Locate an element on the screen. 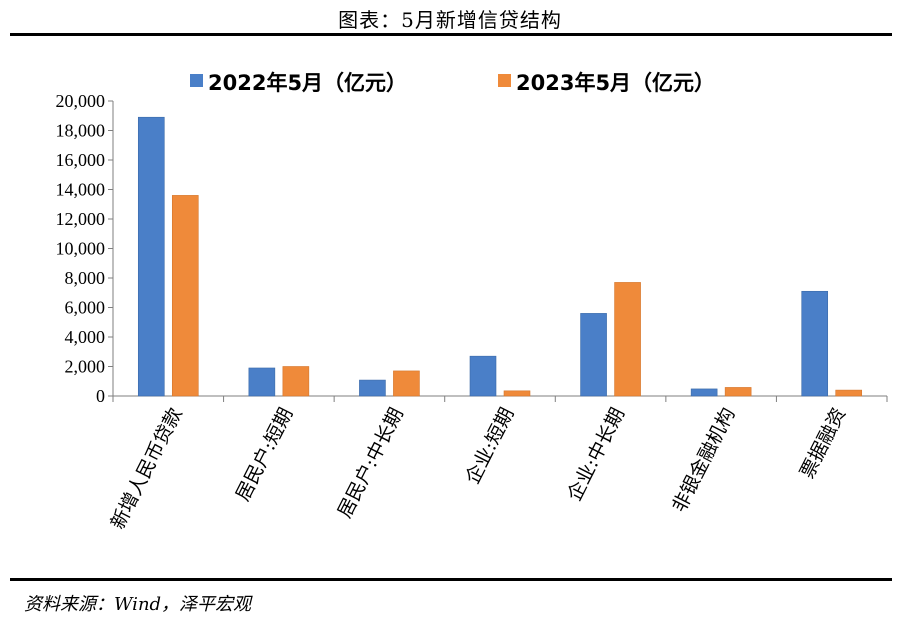 This screenshot has width=900, height=619. source-note: 资料来源：Wind，泽平宏观 is located at coordinates (138, 604).